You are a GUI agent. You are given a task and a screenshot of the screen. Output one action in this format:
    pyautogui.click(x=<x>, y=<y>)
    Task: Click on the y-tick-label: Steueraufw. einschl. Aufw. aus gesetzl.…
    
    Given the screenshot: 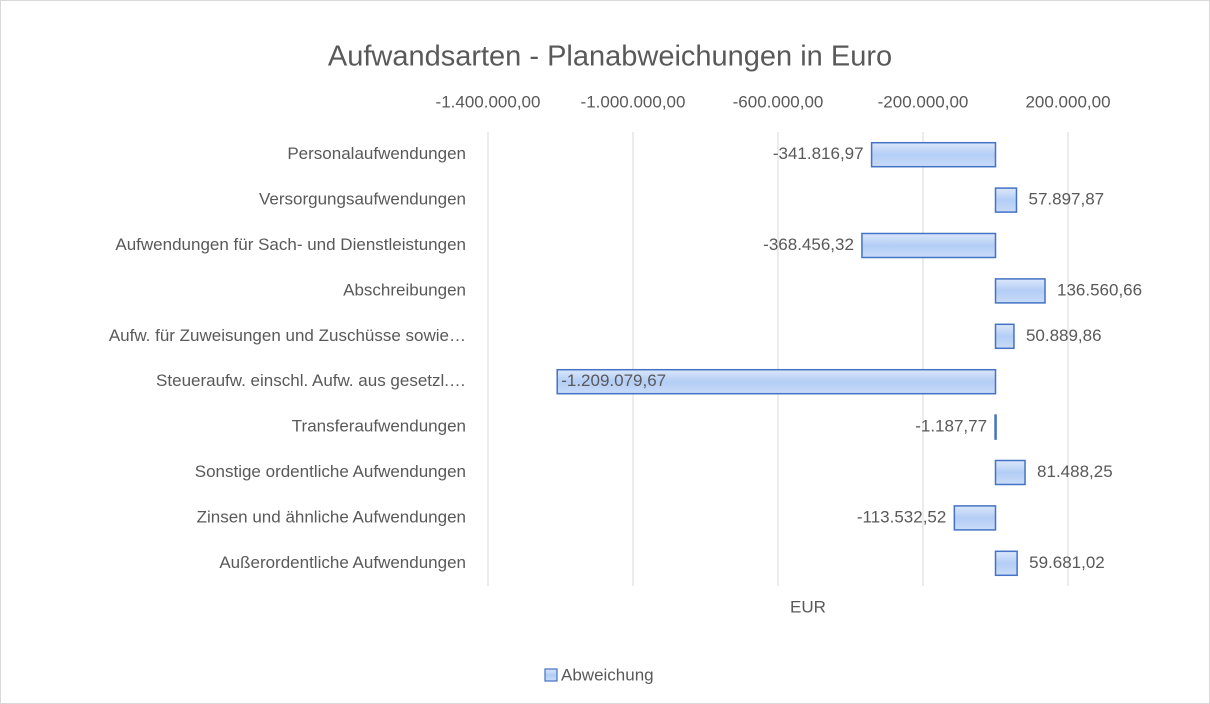 What is the action you would take?
    pyautogui.click(x=311, y=380)
    